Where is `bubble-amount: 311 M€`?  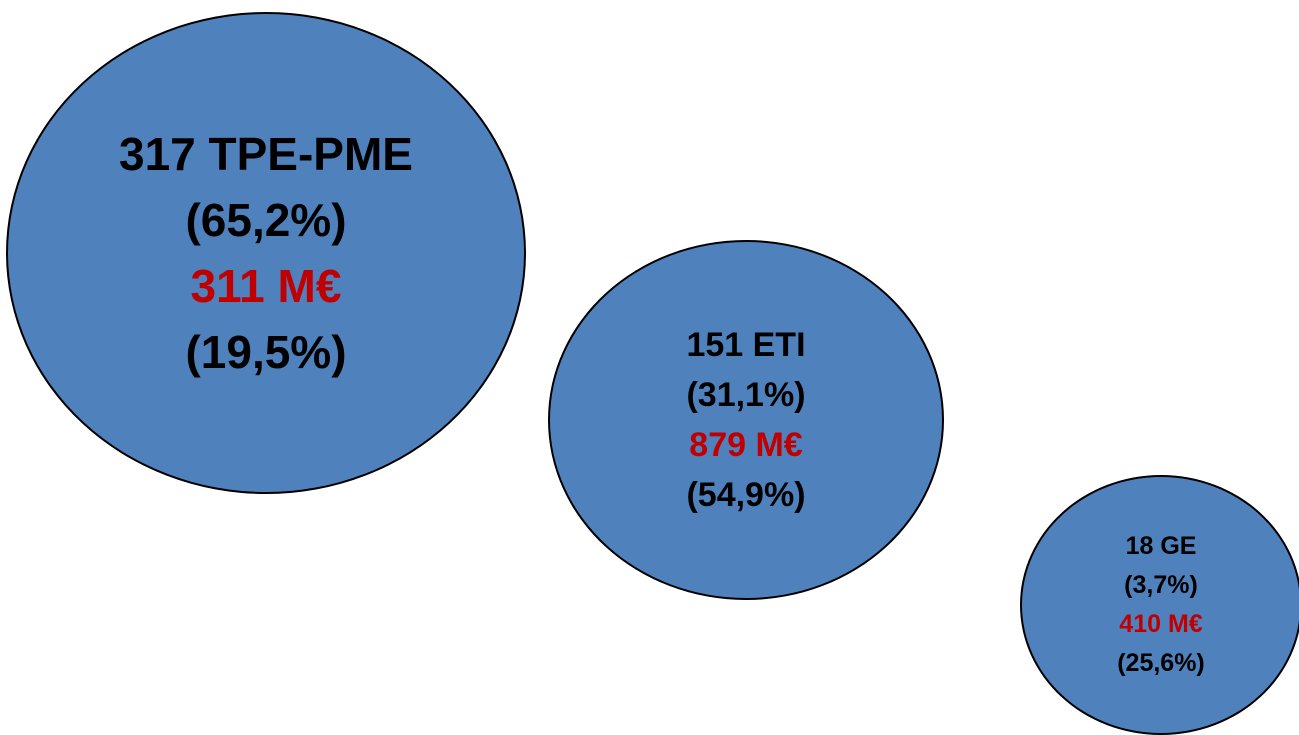 bubble-amount: 311 M€ is located at coordinates (266, 286).